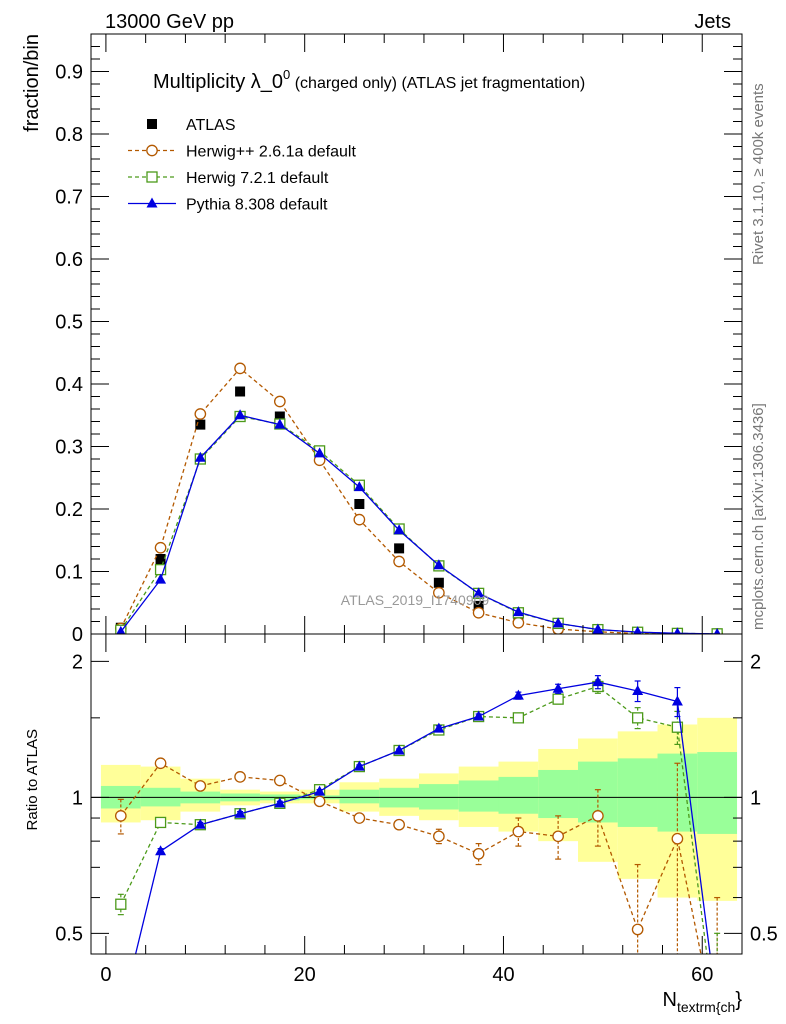 The image size is (786, 1024). I want to click on legend-entry: ATLAS, so click(191, 125).